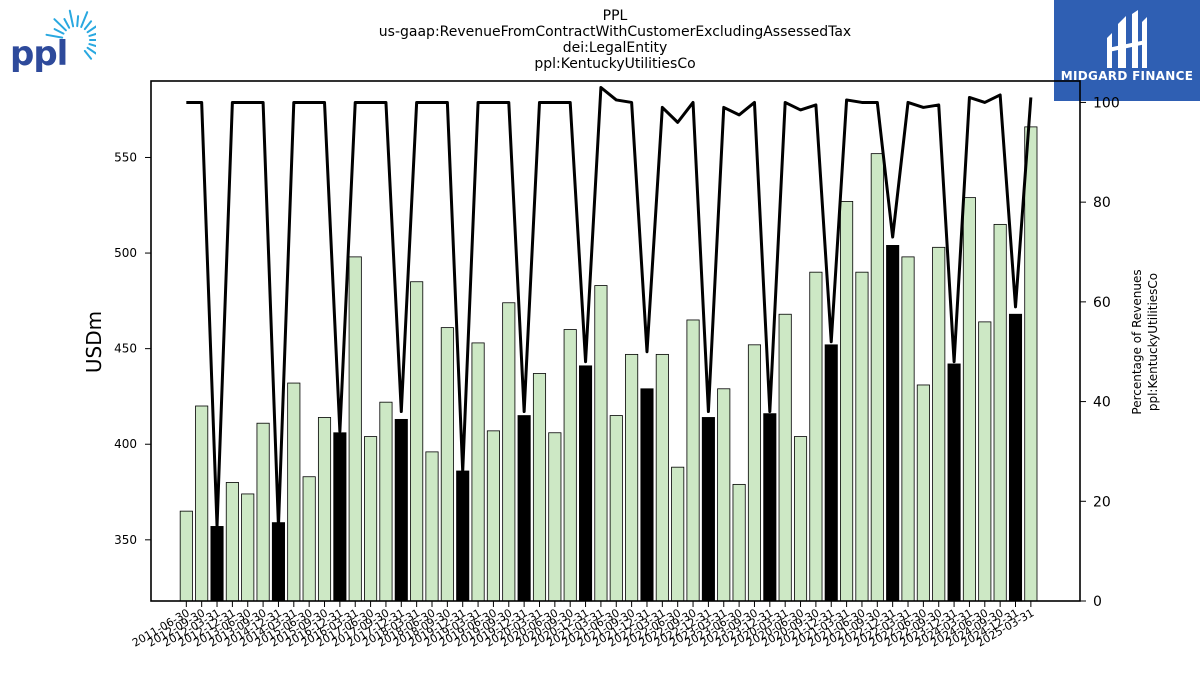 The width and height of the screenshot is (1200, 675). Describe the element at coordinates (1102, 403) in the screenshot. I see `y2-tick-label-40: 40` at that location.